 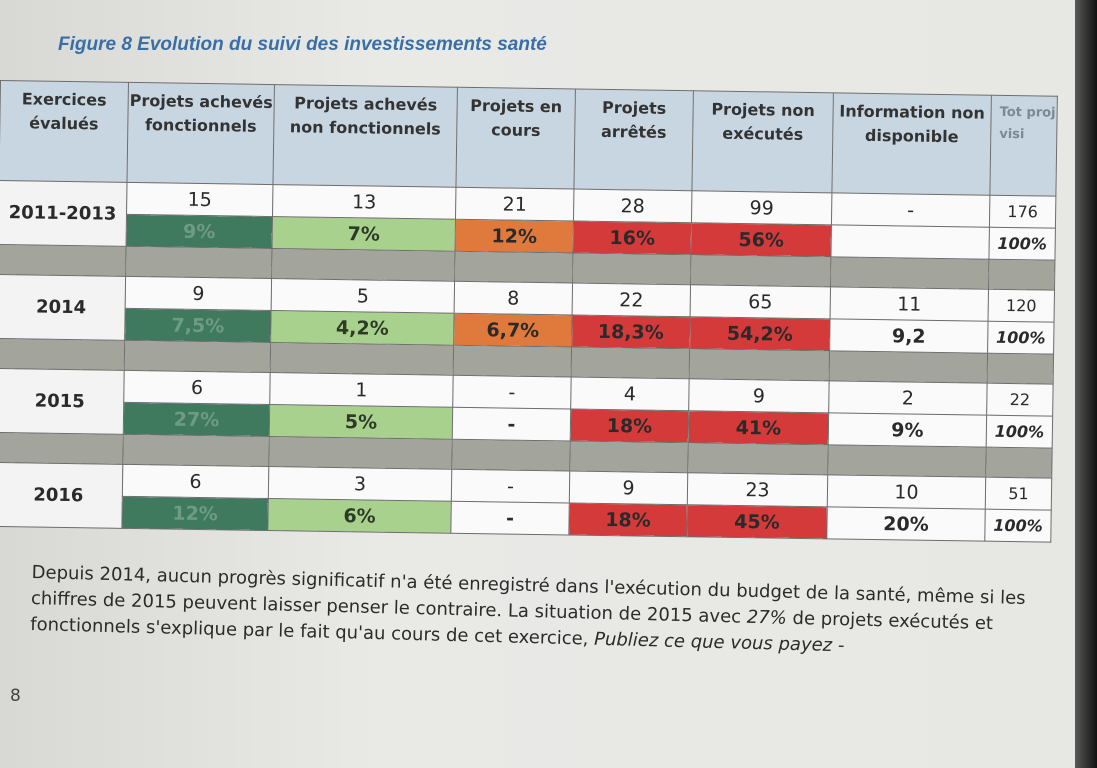 I want to click on count-cell: 23, so click(x=757, y=489).